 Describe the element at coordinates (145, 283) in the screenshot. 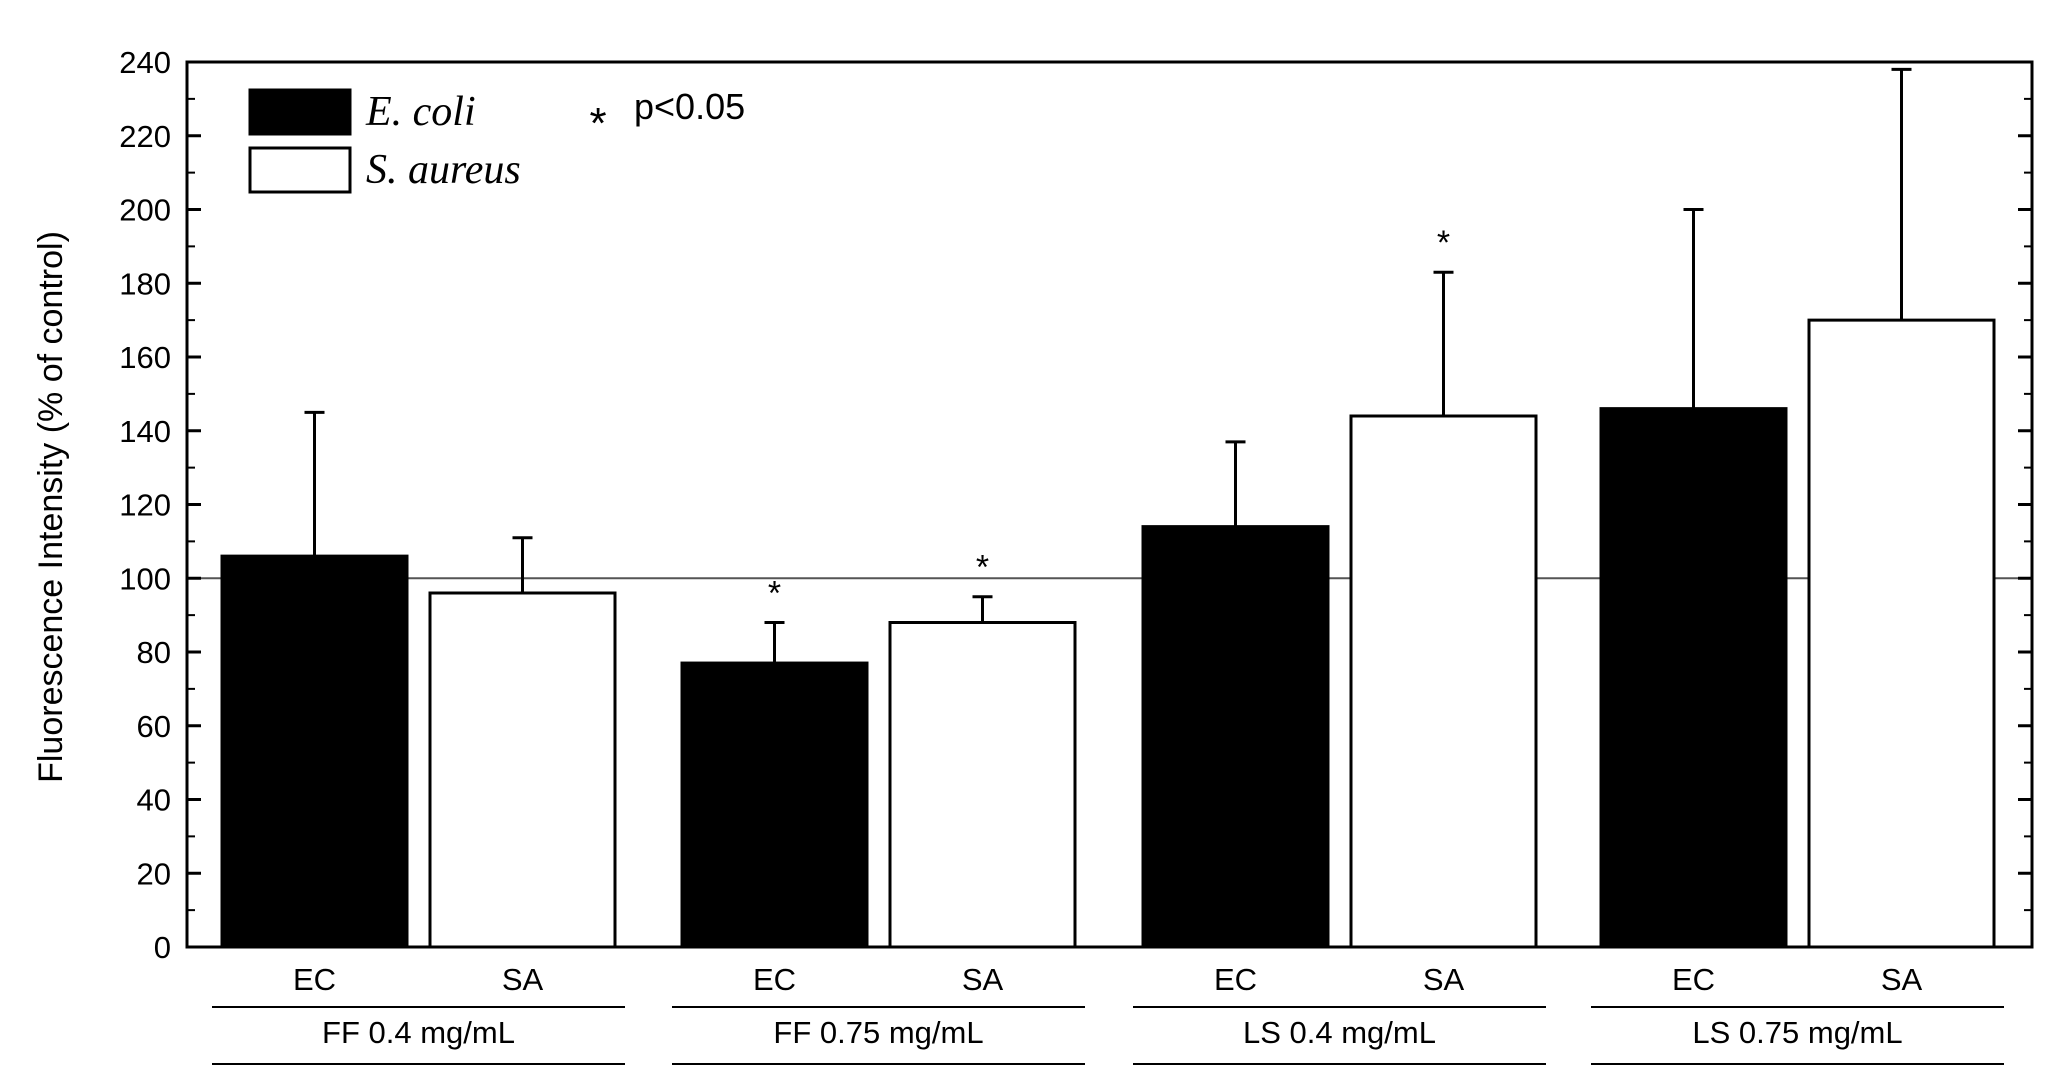

I see `y-tick-label: 180` at that location.